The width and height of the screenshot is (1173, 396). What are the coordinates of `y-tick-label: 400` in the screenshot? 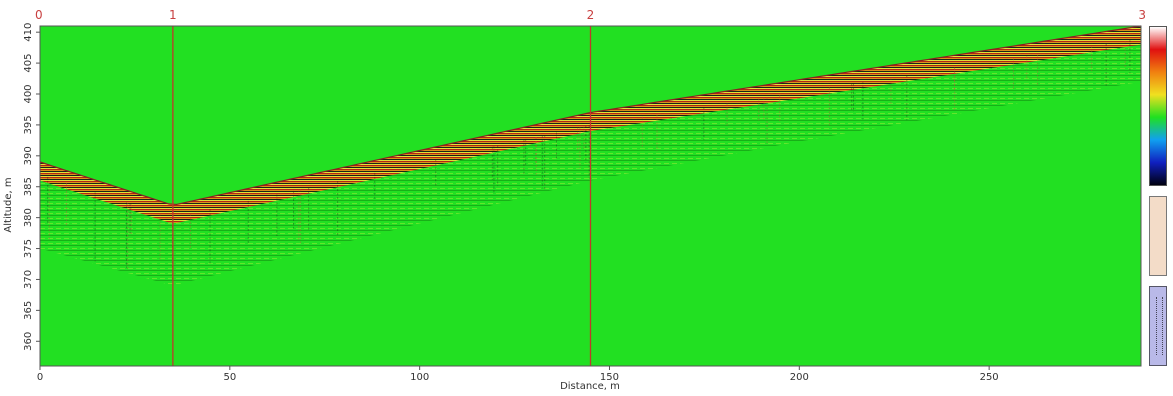 It's located at (28, 93).